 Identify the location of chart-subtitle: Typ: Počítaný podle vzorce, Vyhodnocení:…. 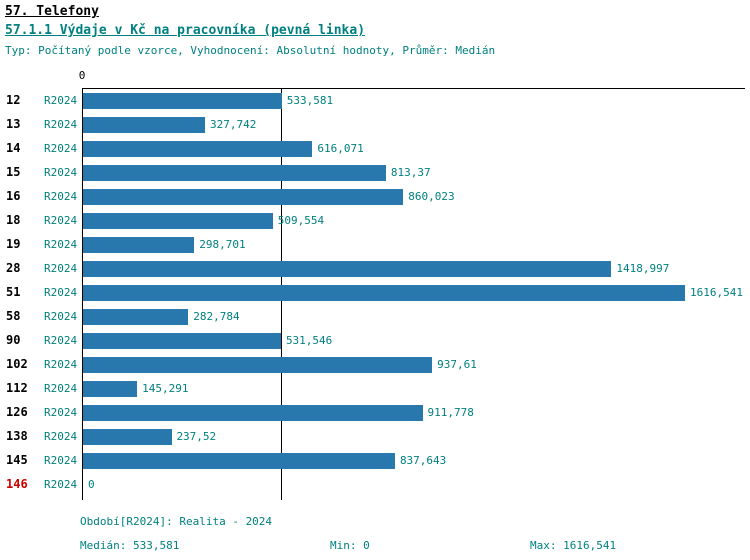
(250, 50).